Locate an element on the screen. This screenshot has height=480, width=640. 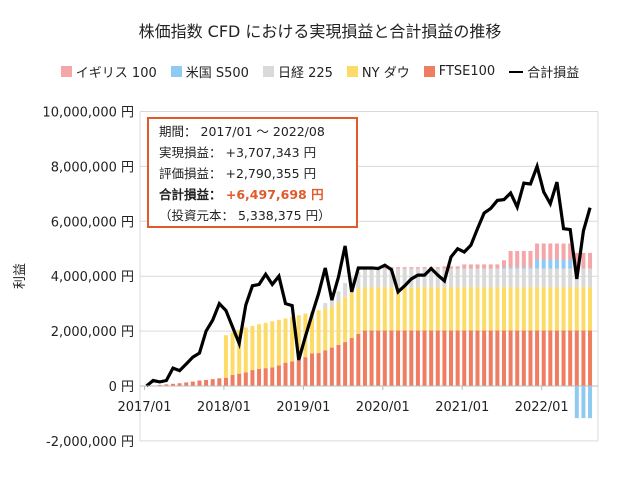
period-value: 2017/01 ～ 2022/08 is located at coordinates (262, 131).